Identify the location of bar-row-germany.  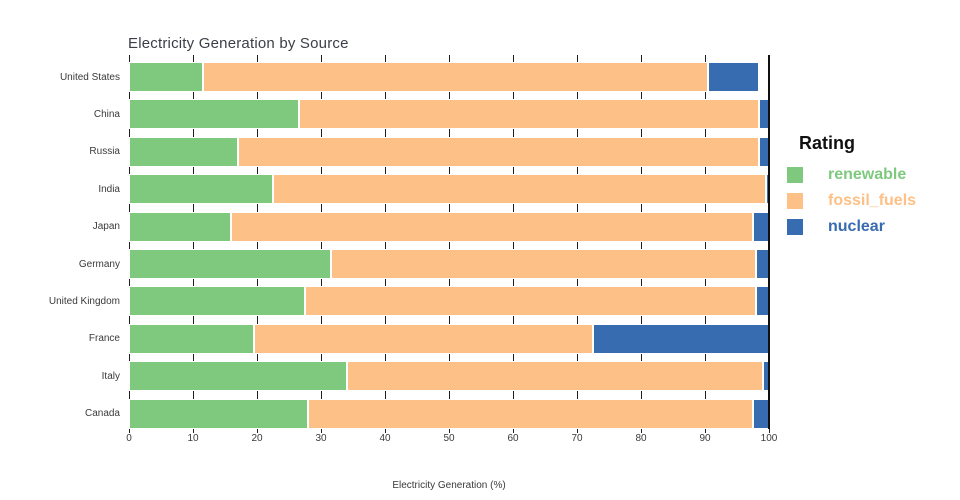
(449, 260).